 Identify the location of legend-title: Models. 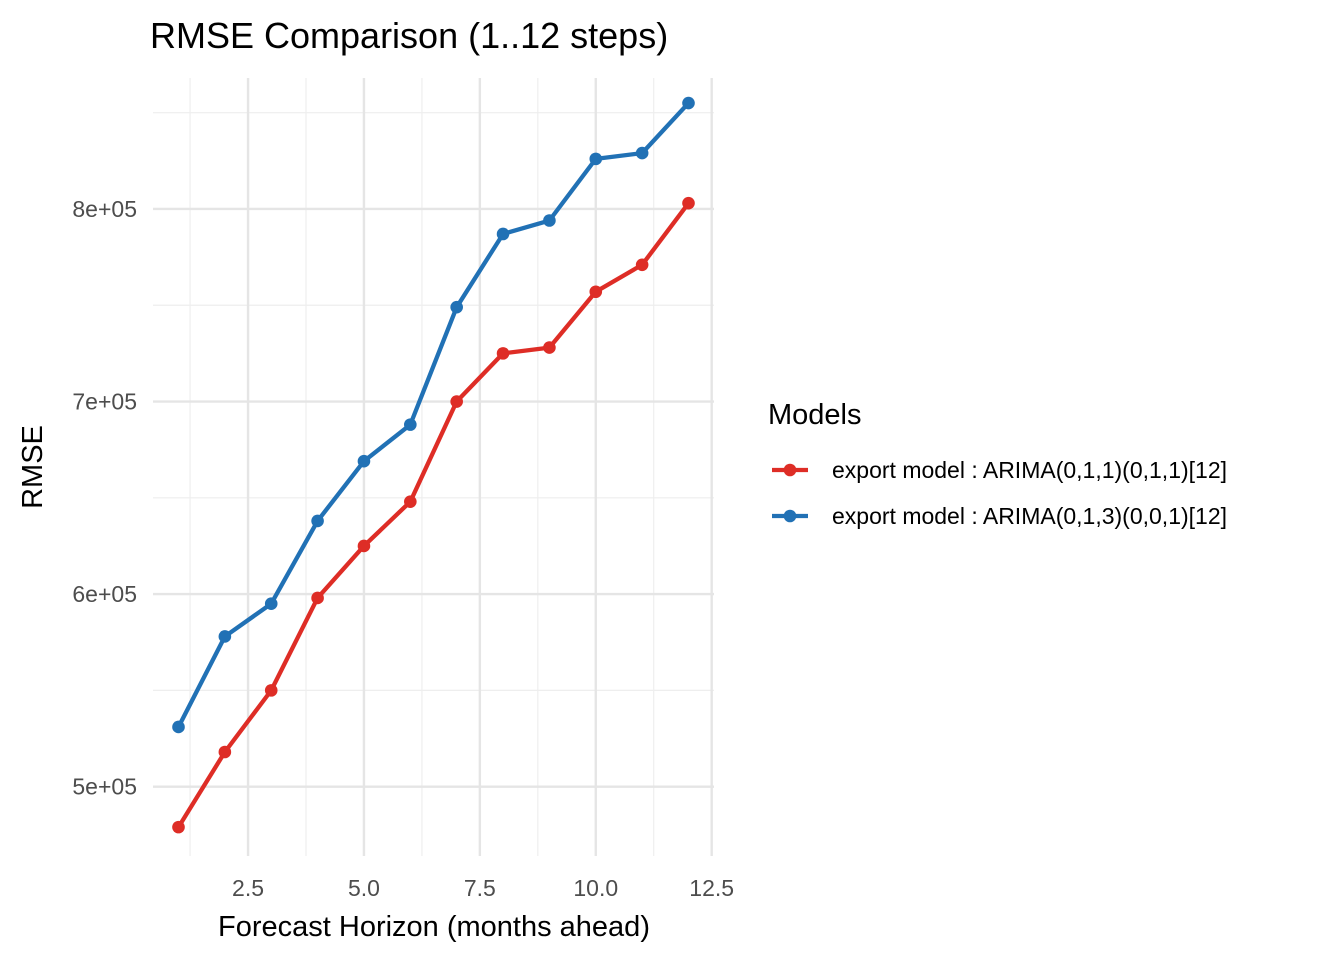
(815, 415).